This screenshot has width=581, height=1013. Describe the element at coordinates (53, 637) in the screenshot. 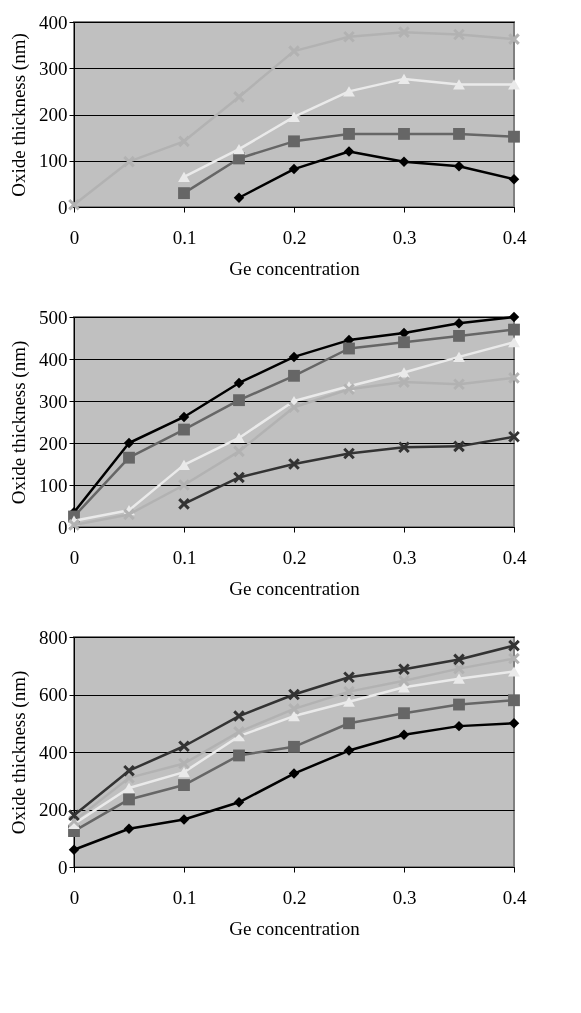

I see `y-tick-label: 800` at that location.